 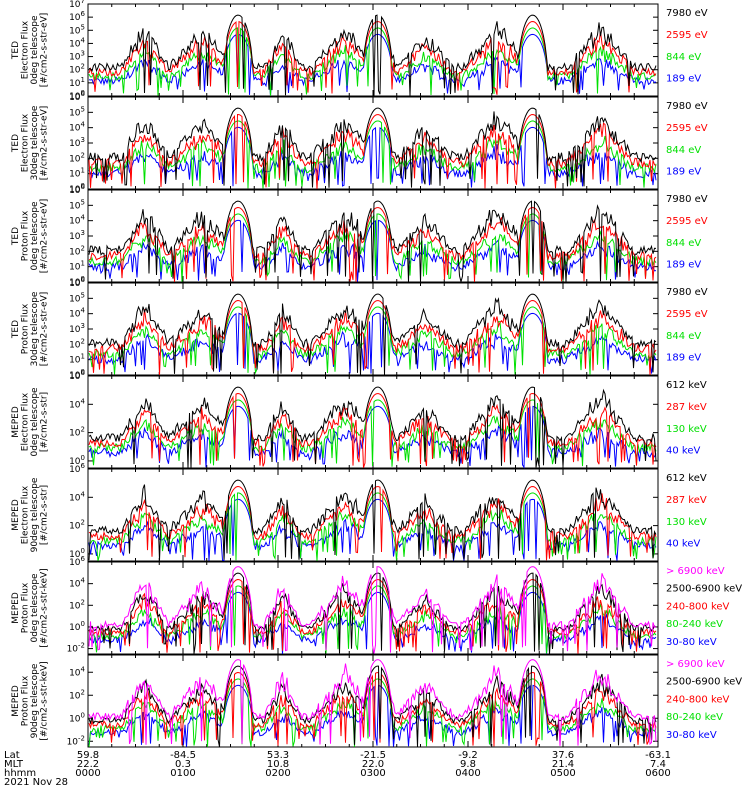 What do you see at coordinates (468, 764) in the screenshot?
I see `x-tick-label-mlt: 9.8` at bounding box center [468, 764].